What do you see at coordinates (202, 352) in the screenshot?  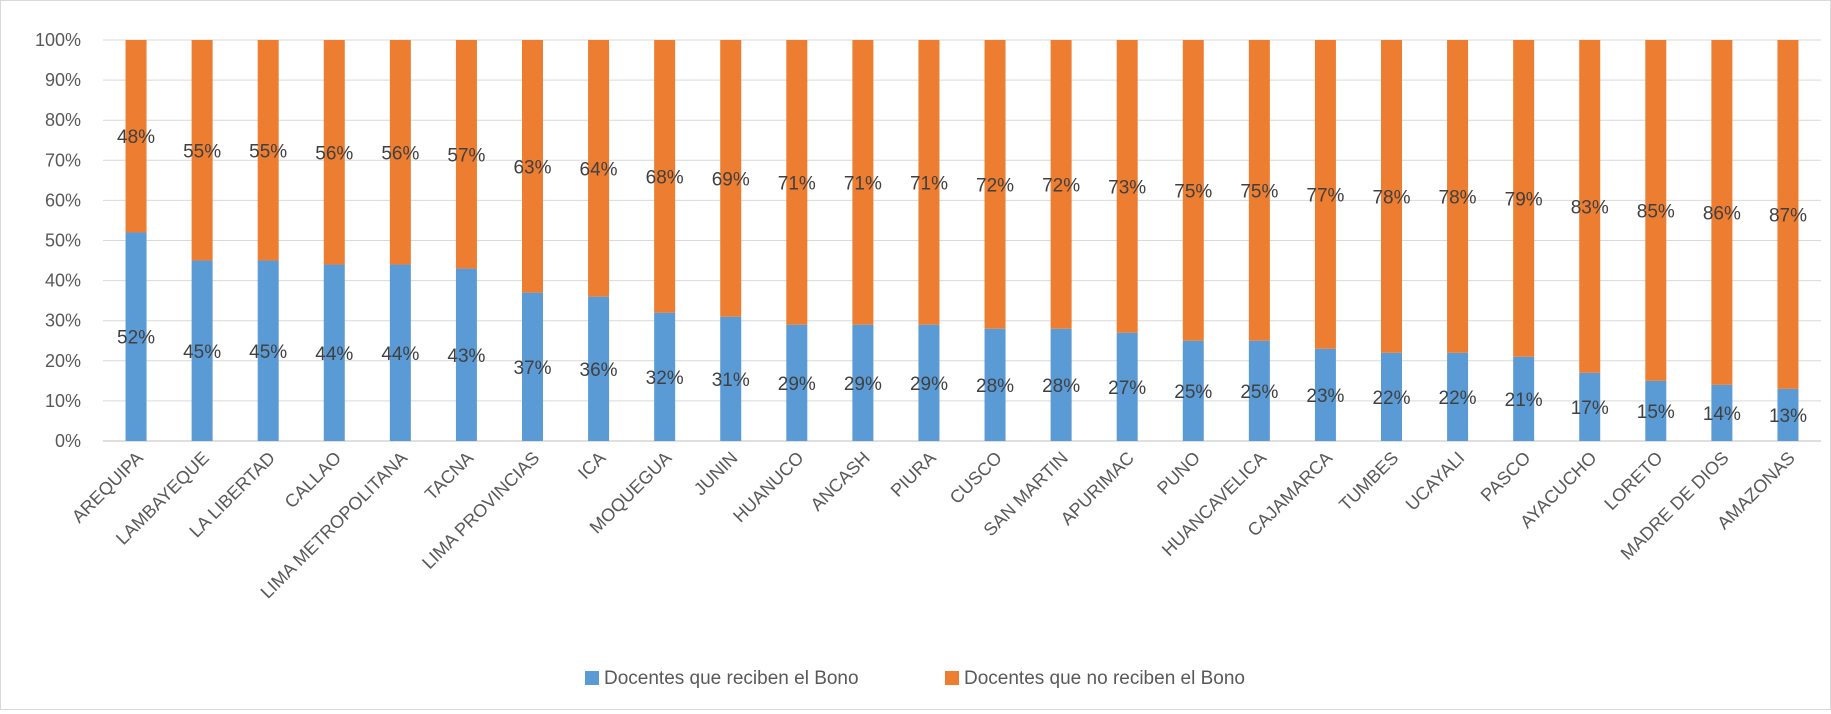 I see `data-label-reciben: 45%` at bounding box center [202, 352].